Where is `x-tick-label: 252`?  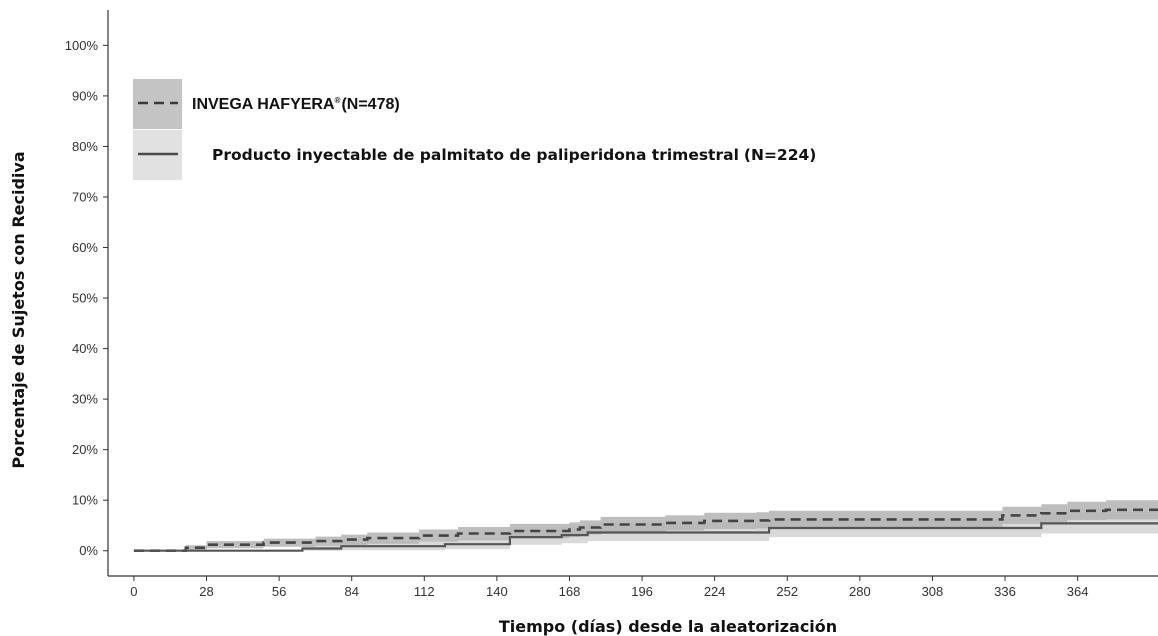
x-tick-label: 252 is located at coordinates (787, 591).